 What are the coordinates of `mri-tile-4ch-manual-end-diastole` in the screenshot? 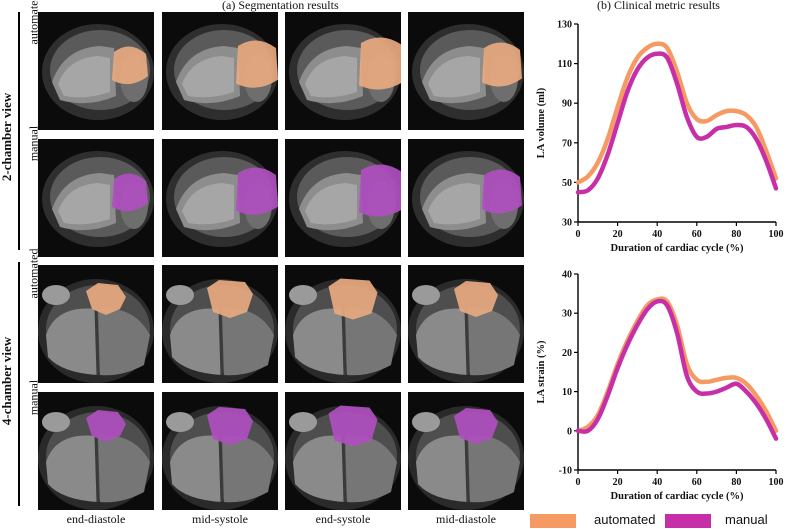 It's located at (96, 451).